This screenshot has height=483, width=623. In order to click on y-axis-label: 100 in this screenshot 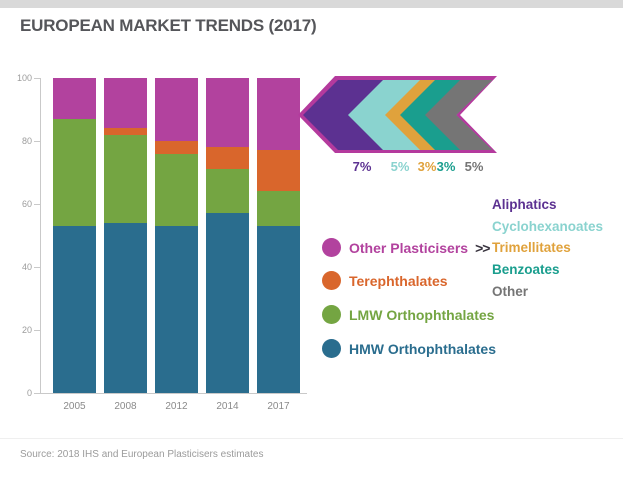, I will do `click(24, 78)`.